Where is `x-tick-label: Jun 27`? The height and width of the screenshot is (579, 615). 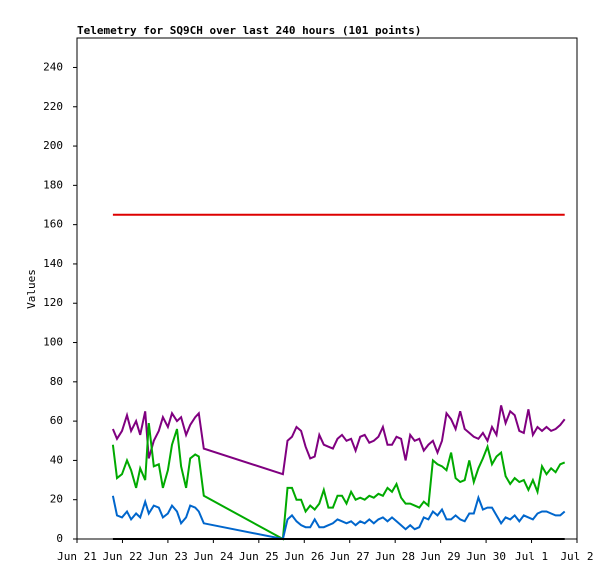
x-tick-label: Jun 27 is located at coordinates (350, 556).